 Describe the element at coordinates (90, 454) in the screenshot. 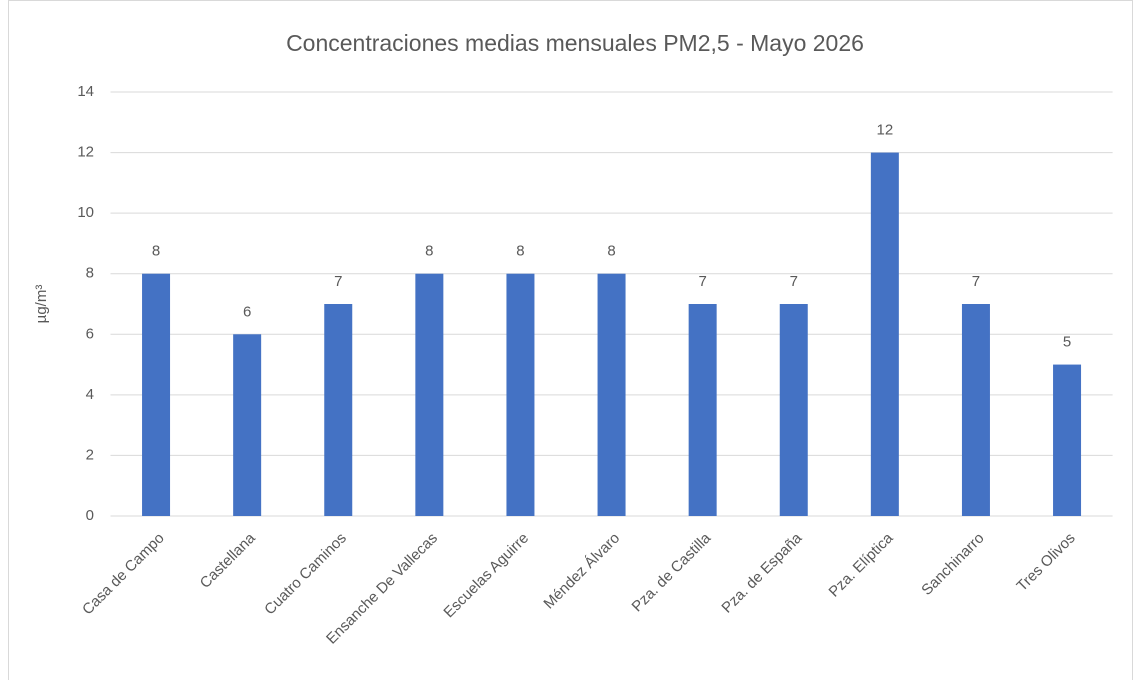

I see `y-tick-label: 2` at that location.